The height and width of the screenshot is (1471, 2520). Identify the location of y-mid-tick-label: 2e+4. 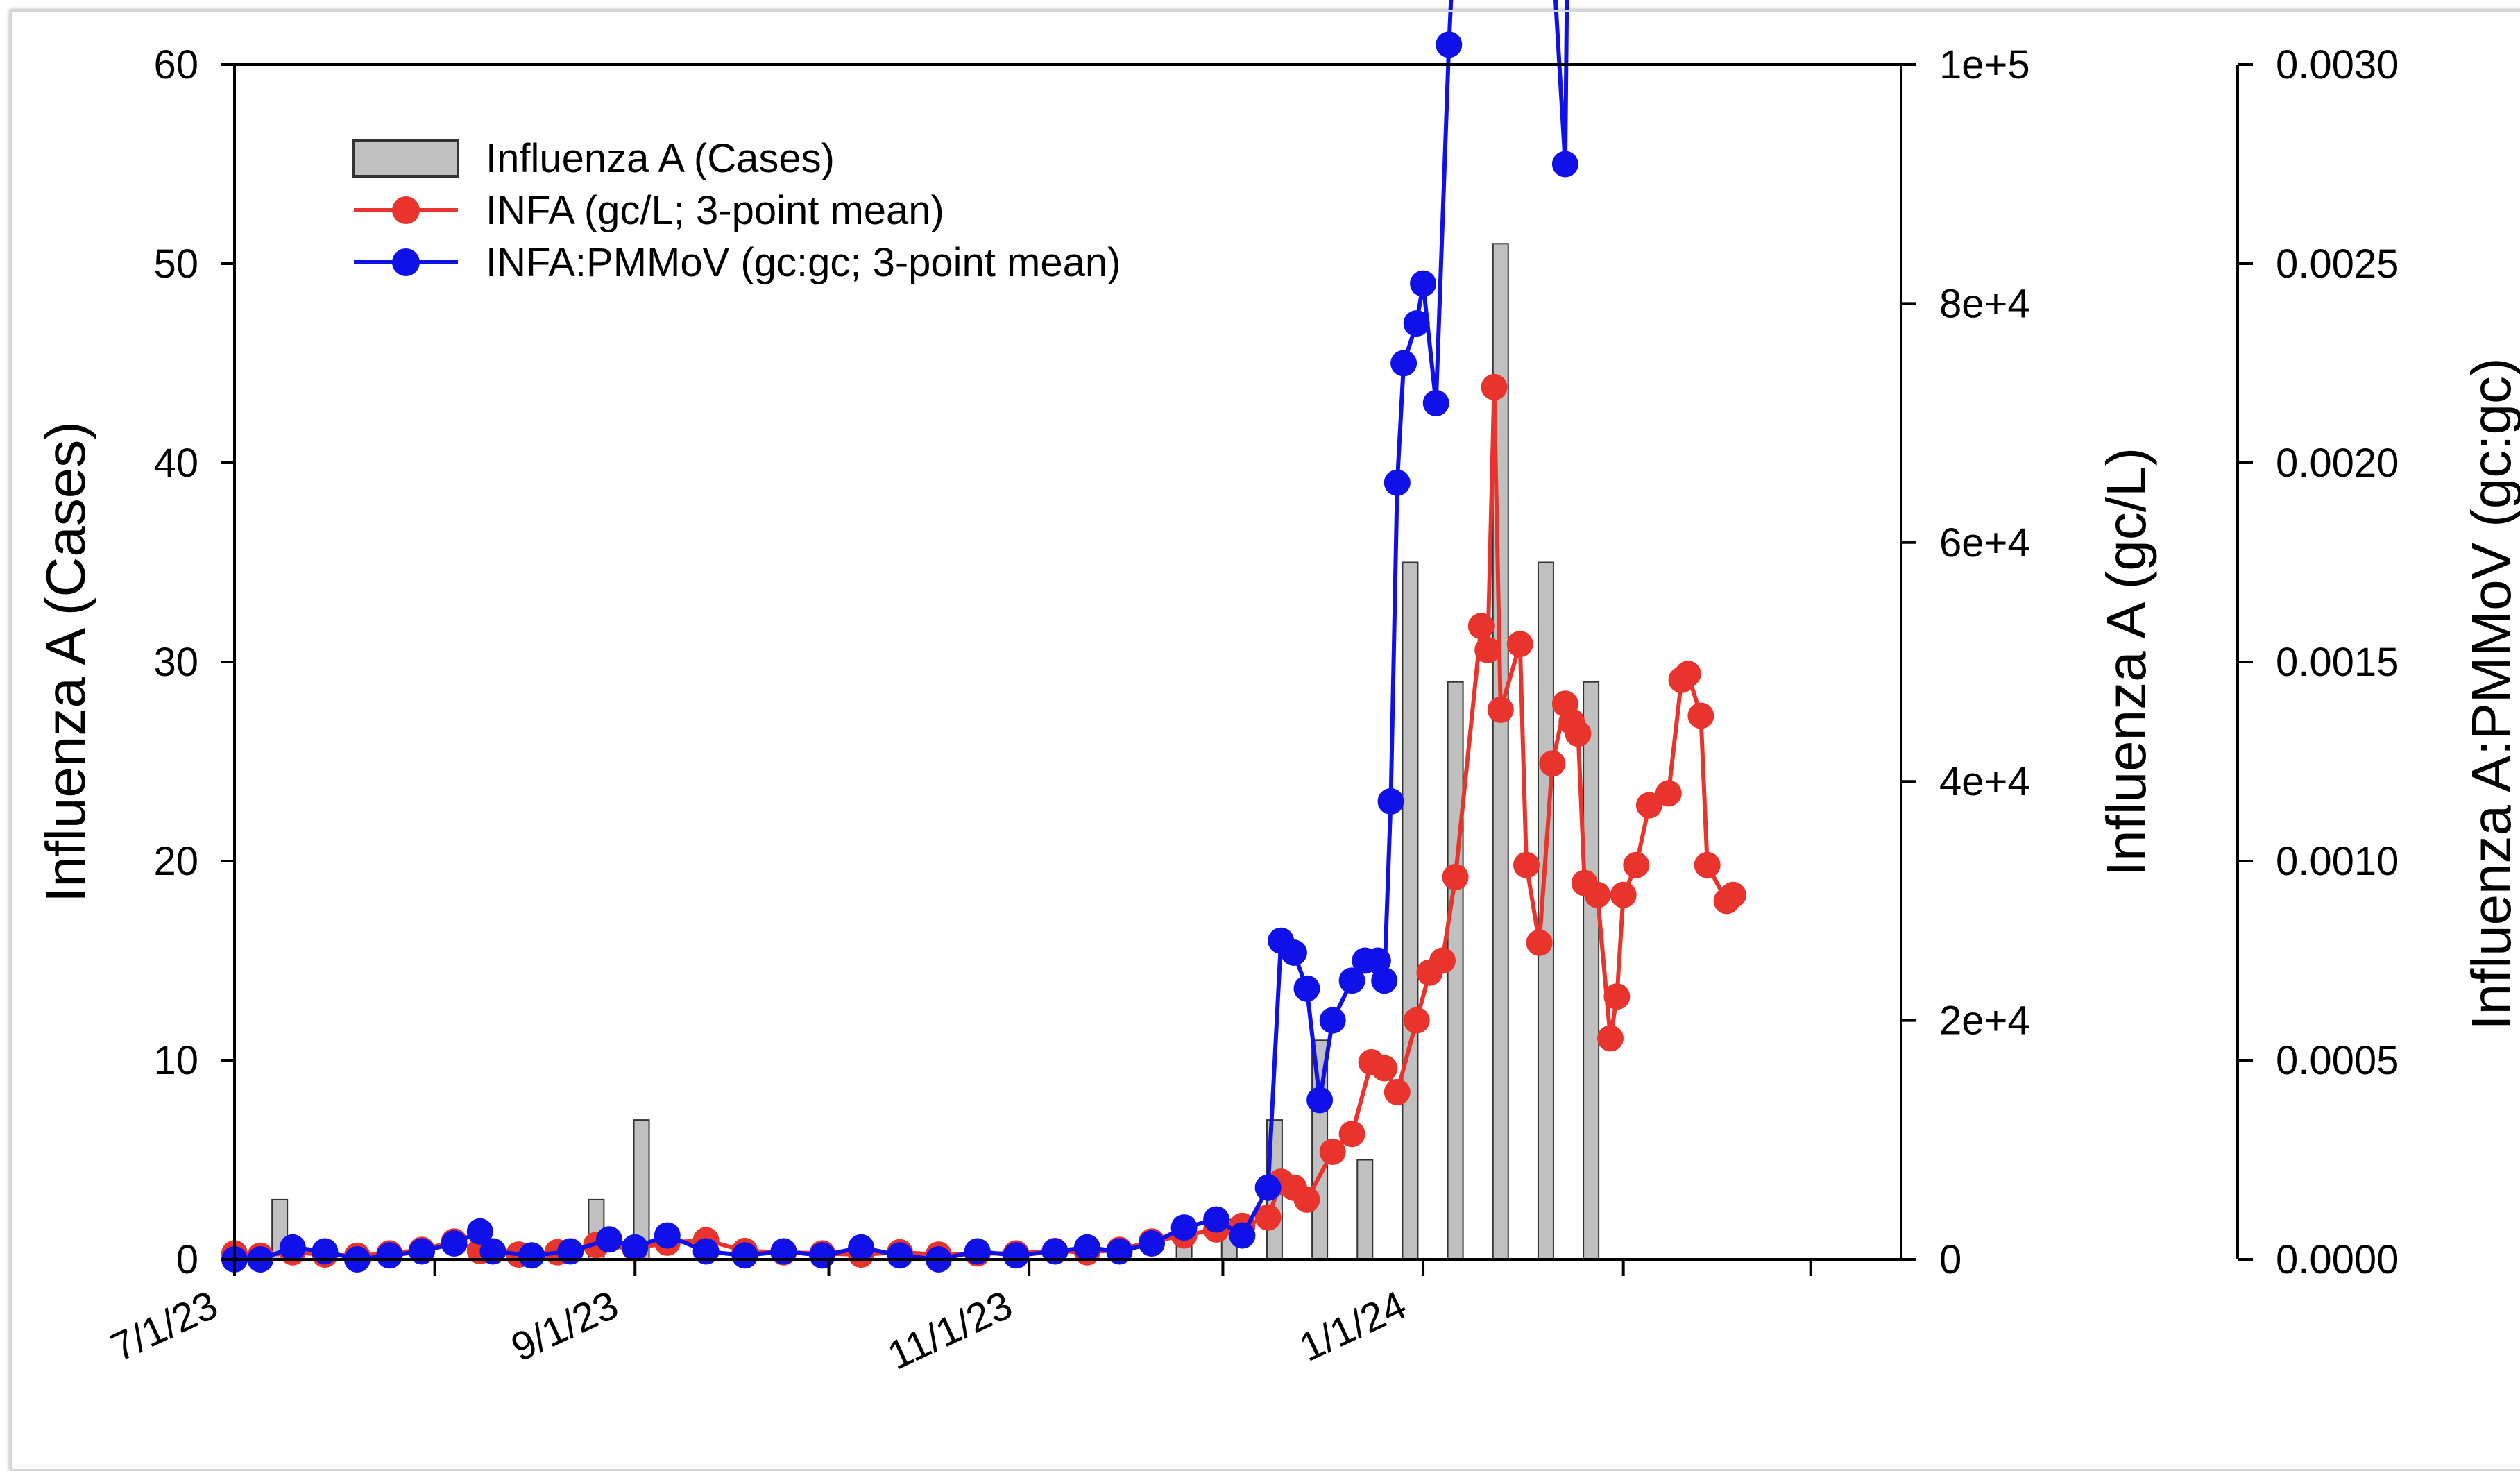
(1984, 1021).